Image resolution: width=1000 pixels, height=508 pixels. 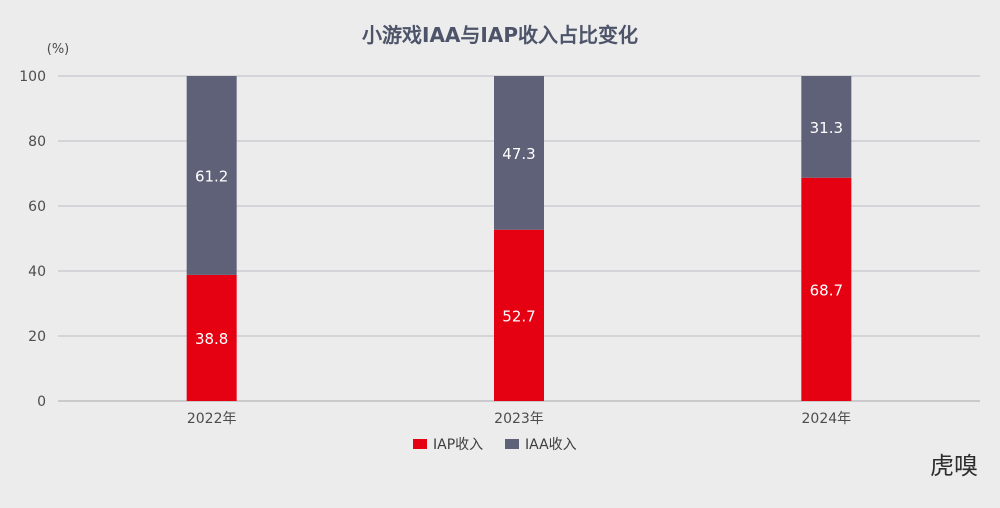 What do you see at coordinates (41, 402) in the screenshot?
I see `y-tick-label: 0` at bounding box center [41, 402].